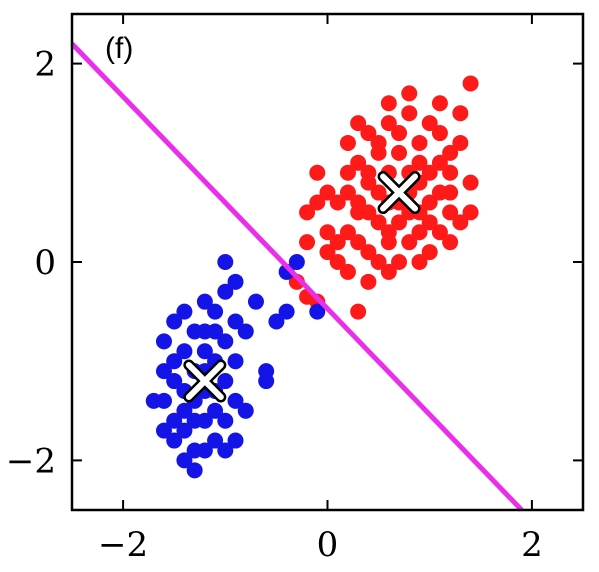 The image size is (599, 572). What do you see at coordinates (328, 545) in the screenshot?
I see `x-tick-label: 0` at bounding box center [328, 545].